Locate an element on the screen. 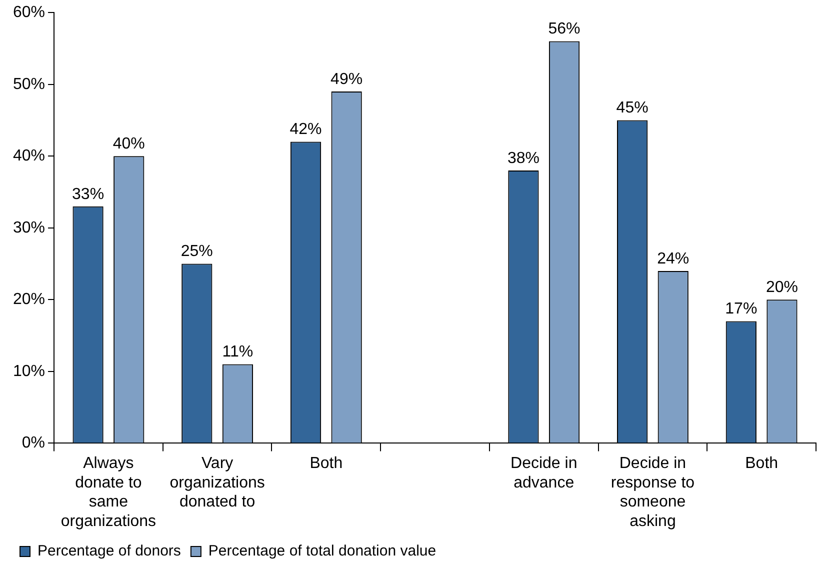  data-label: 33% is located at coordinates (88, 194).